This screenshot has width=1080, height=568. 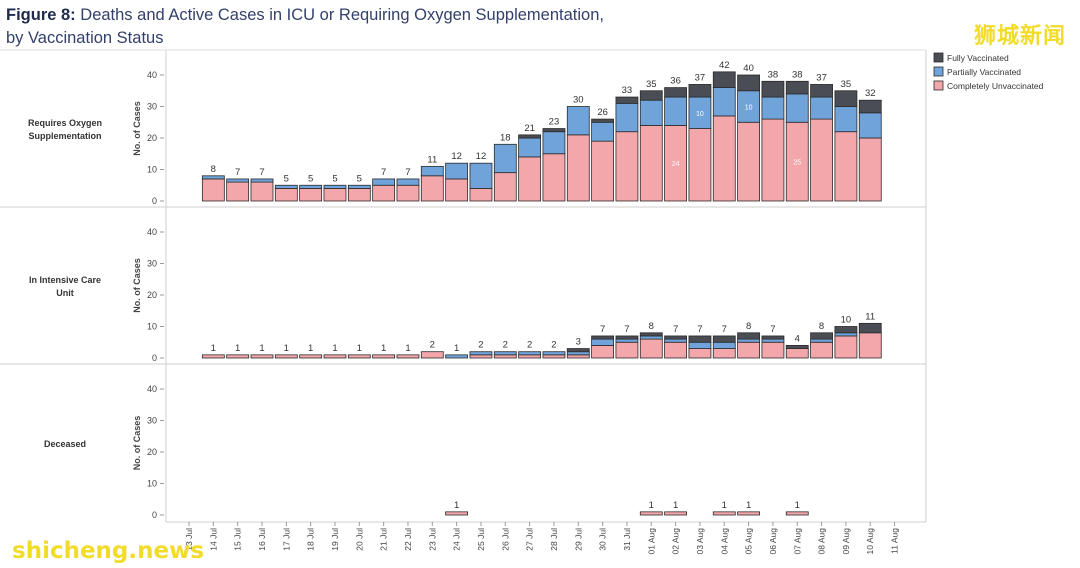 What do you see at coordinates (627, 539) in the screenshot?
I see `x-tick-label: 31 Jul` at bounding box center [627, 539].